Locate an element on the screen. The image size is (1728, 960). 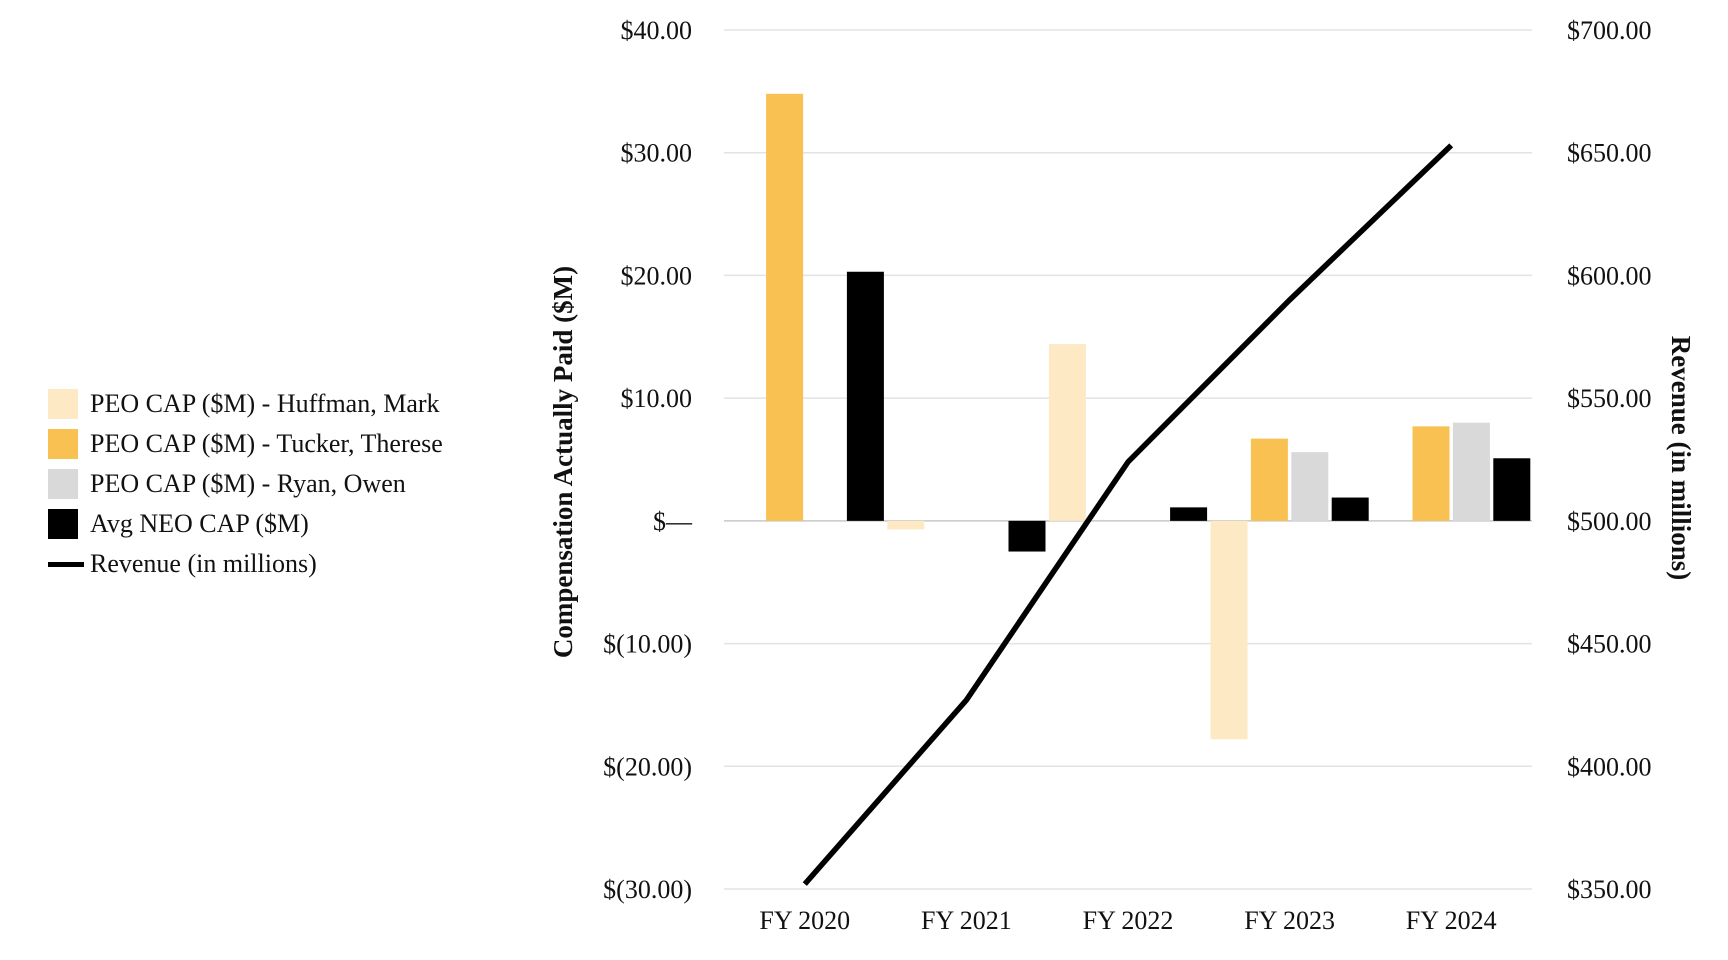
y2-tick-label-3: $550.00 is located at coordinates (1609, 398).